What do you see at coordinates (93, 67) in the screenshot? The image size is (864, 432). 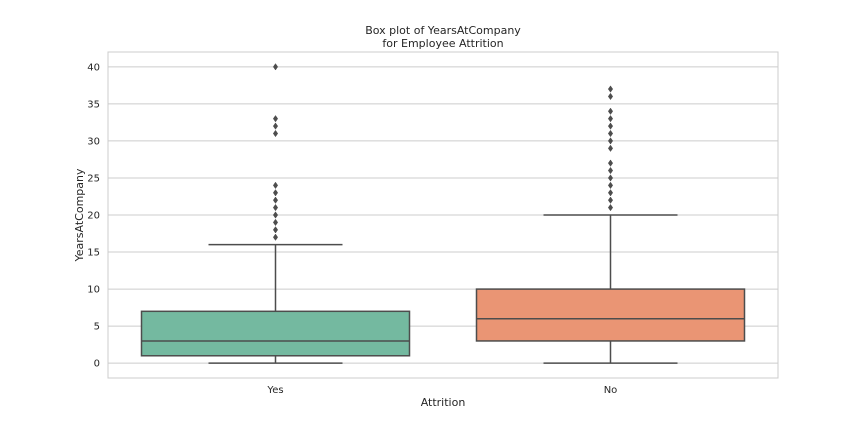 I see `y-tick-label: 40` at bounding box center [93, 67].